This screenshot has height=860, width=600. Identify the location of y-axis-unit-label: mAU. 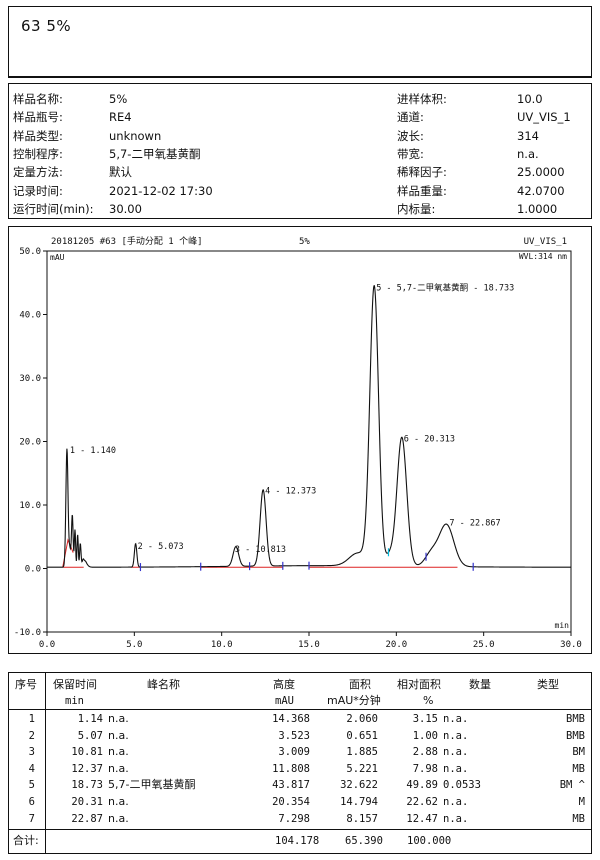
(57, 257).